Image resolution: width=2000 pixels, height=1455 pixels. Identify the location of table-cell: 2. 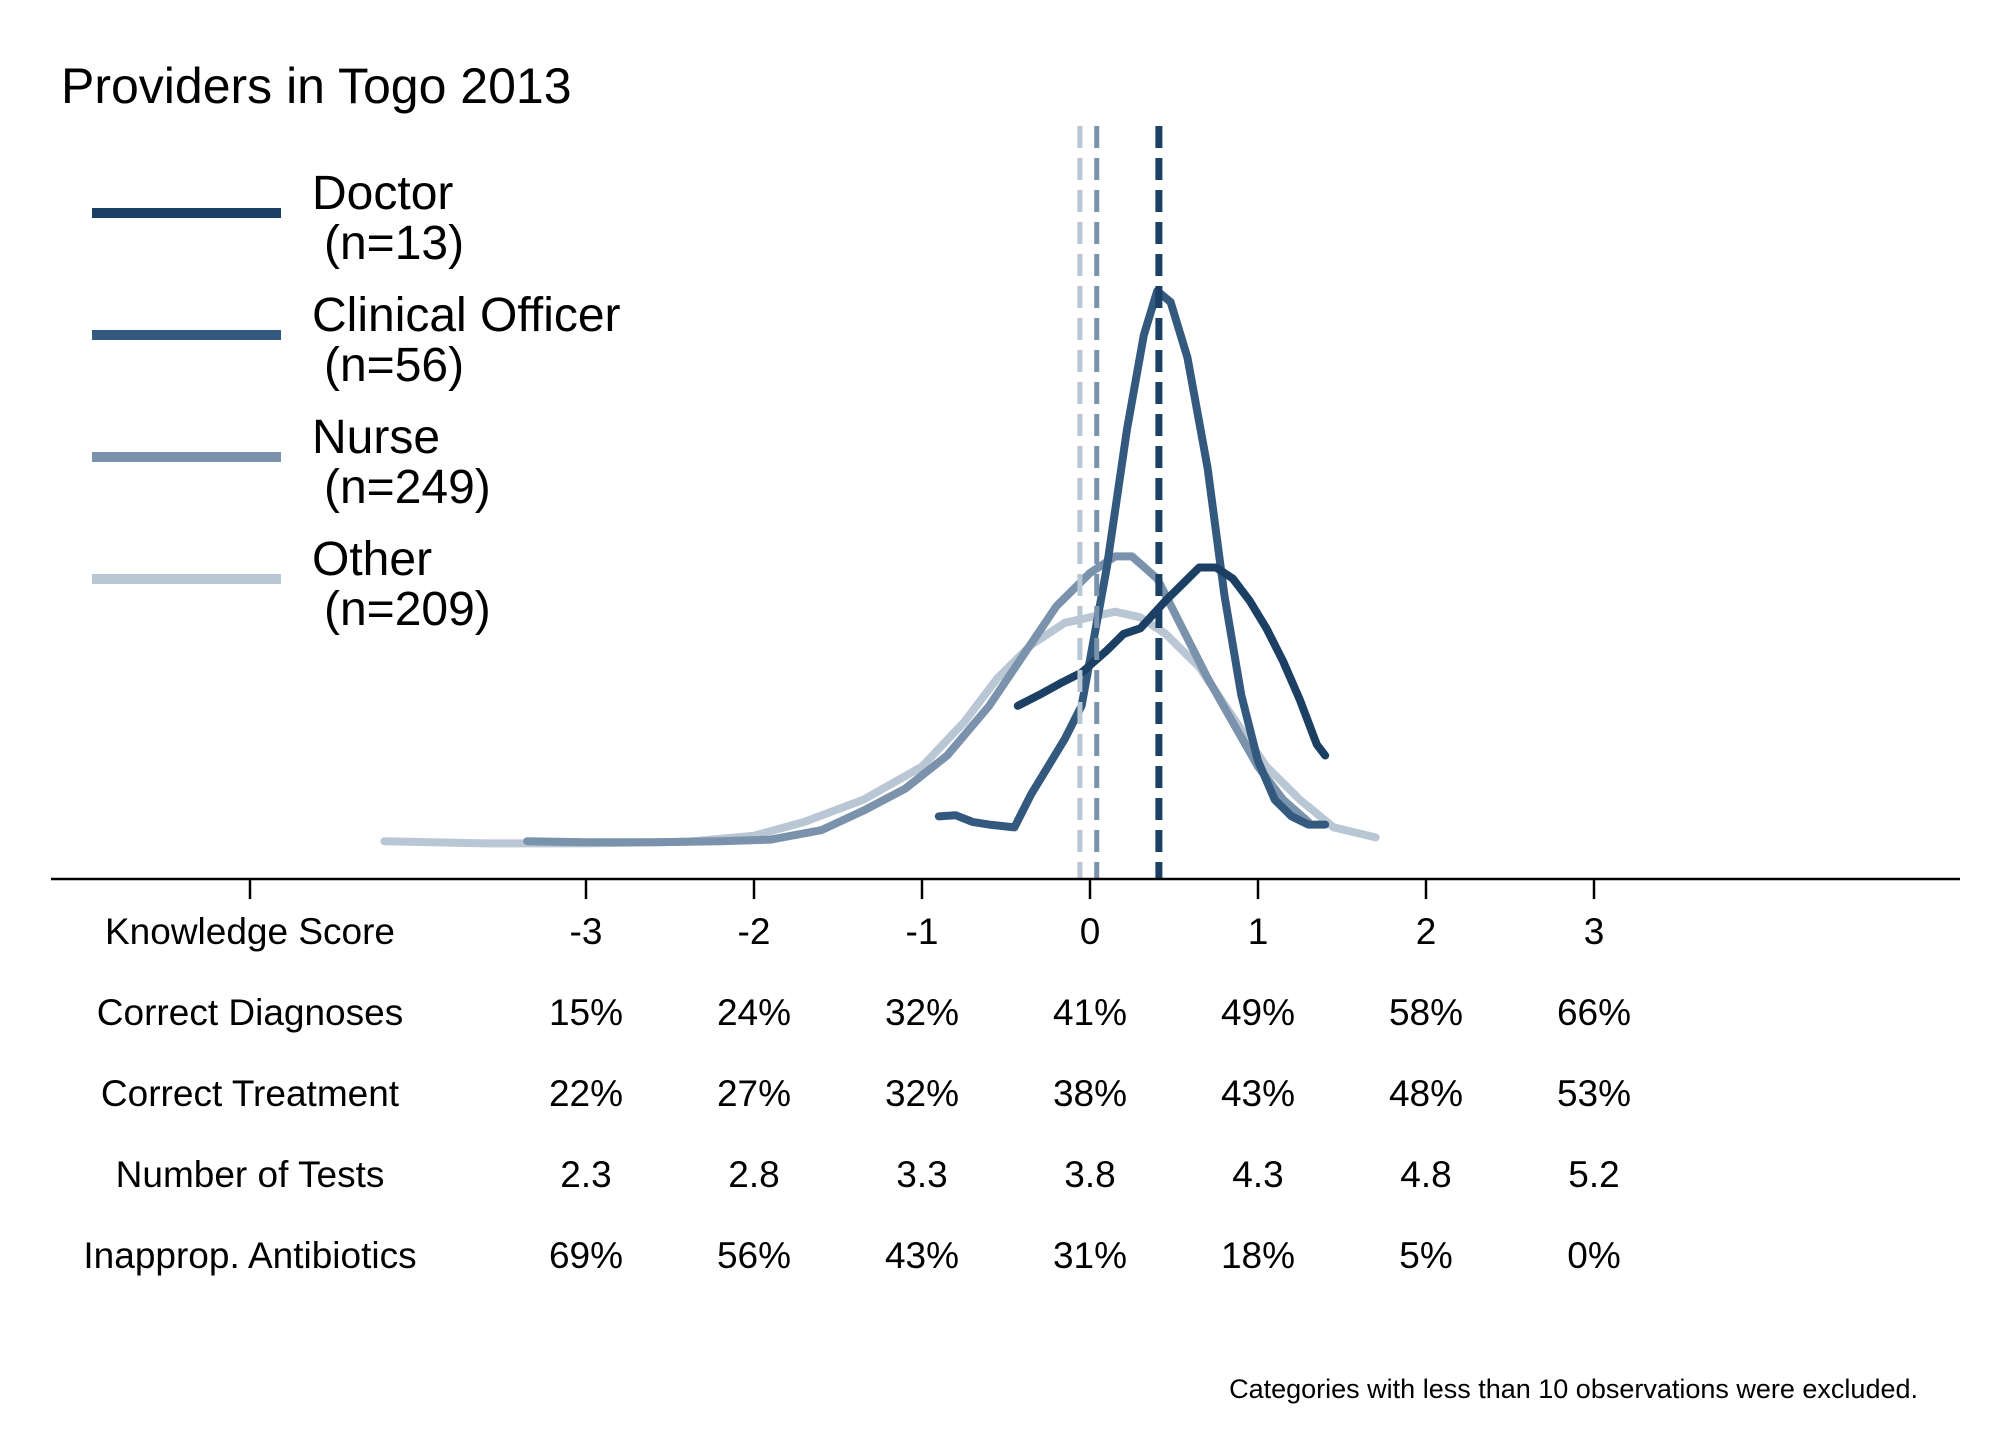
(1426, 931).